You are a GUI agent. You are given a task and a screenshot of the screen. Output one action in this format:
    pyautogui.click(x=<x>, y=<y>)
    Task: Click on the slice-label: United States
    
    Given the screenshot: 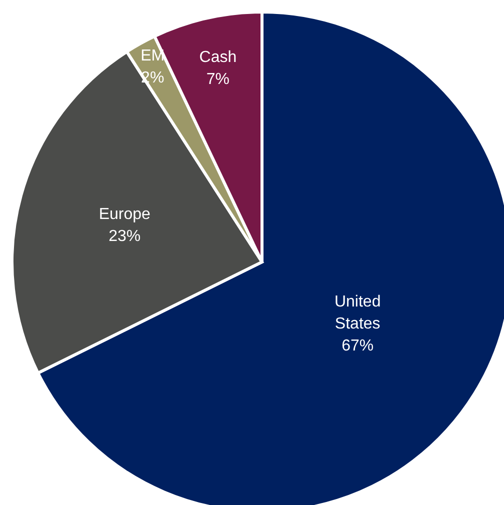 What is the action you would take?
    pyautogui.click(x=357, y=312)
    